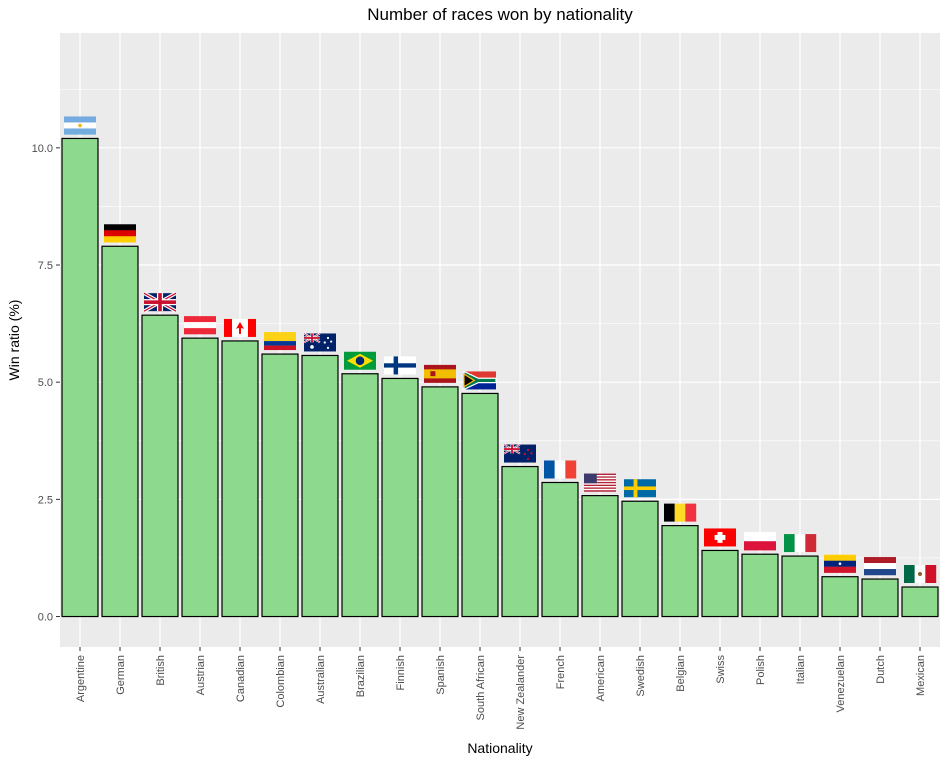  I want to click on x-tick-label: New Zealander, so click(521, 692).